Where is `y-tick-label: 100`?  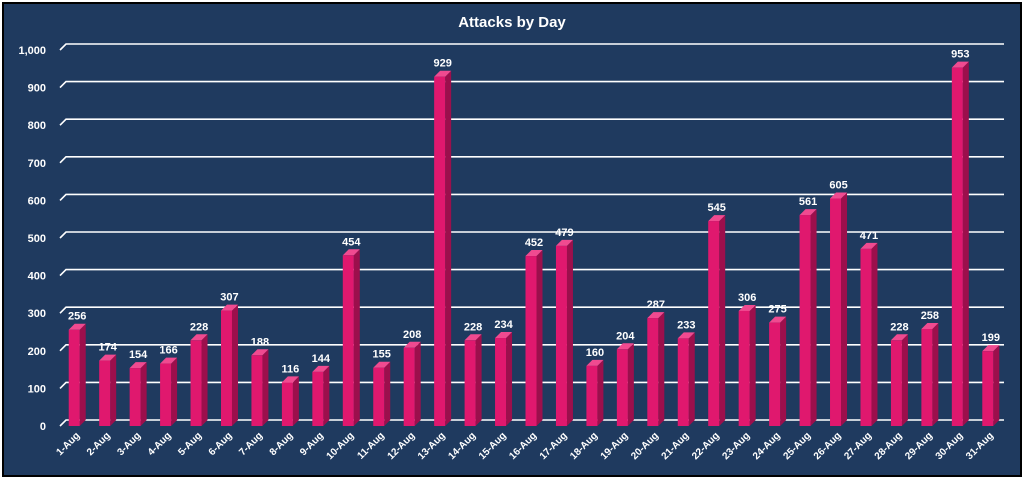
y-tick-label: 100 is located at coordinates (37, 389).